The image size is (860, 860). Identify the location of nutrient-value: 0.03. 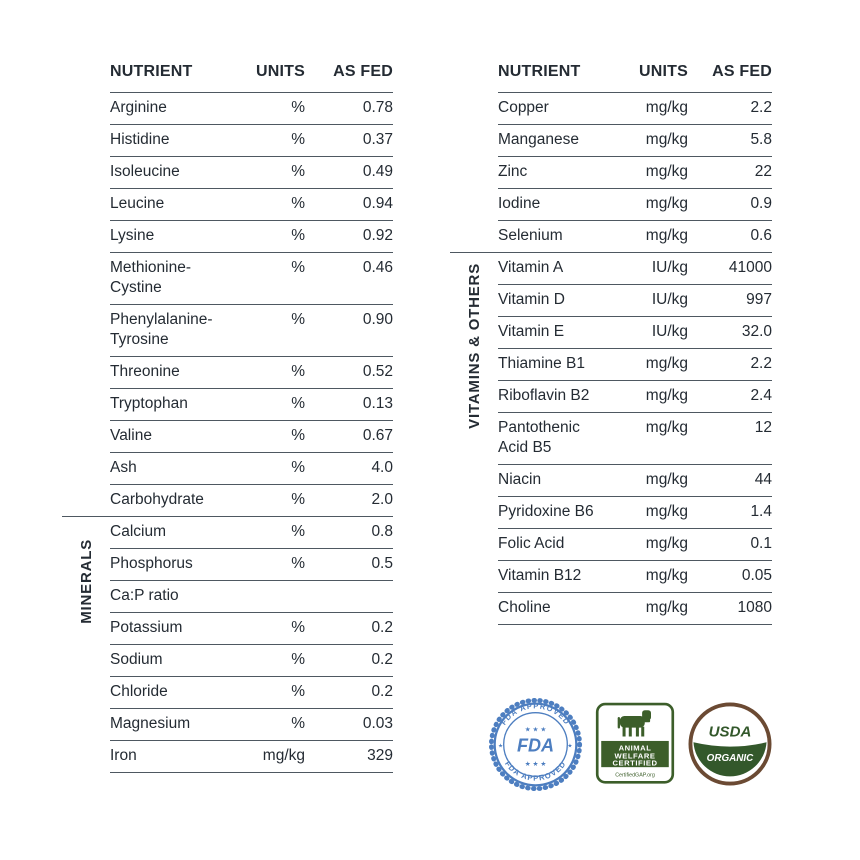
(377, 723).